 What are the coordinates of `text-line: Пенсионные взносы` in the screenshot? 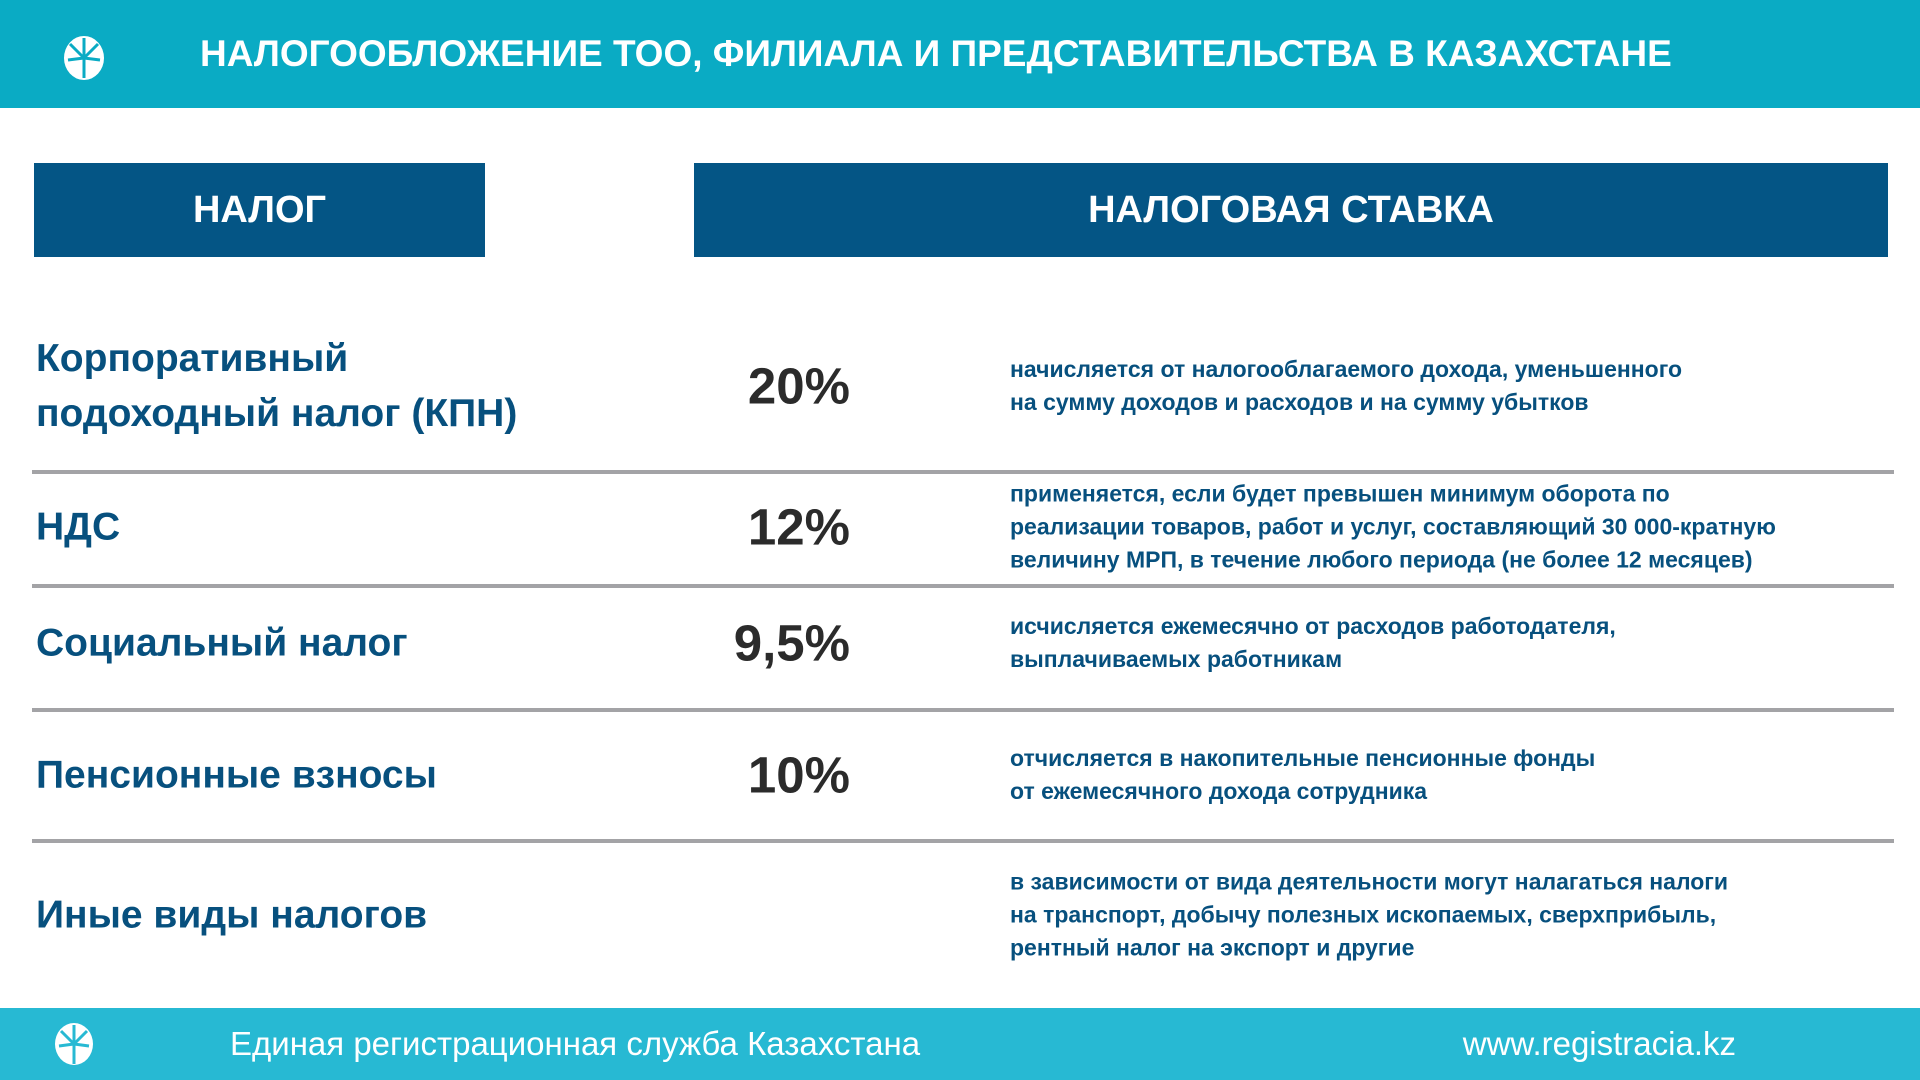 It's located at (236, 775).